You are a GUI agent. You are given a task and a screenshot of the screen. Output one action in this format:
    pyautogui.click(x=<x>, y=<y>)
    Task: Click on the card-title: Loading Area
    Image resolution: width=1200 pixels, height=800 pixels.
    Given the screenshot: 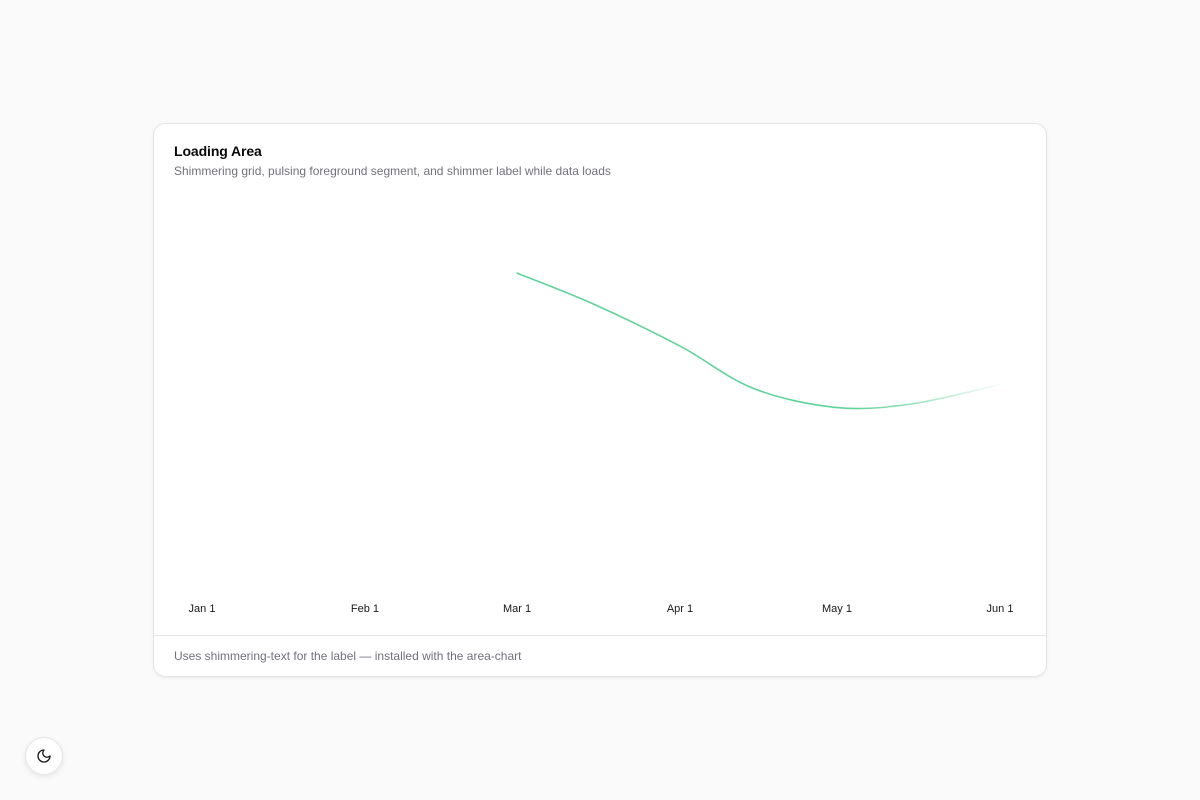 What is the action you would take?
    pyautogui.click(x=218, y=151)
    